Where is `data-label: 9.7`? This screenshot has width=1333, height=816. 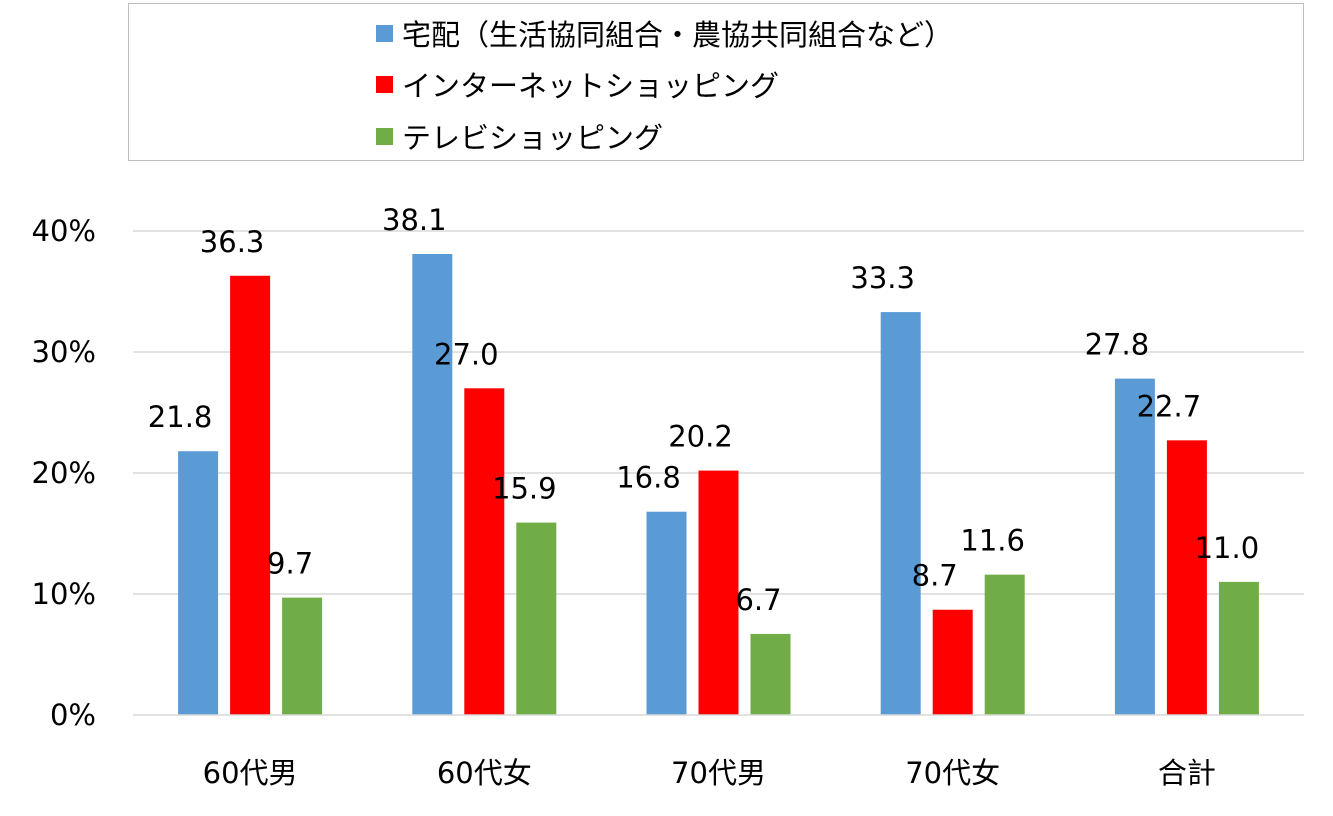 data-label: 9.7 is located at coordinates (290, 564).